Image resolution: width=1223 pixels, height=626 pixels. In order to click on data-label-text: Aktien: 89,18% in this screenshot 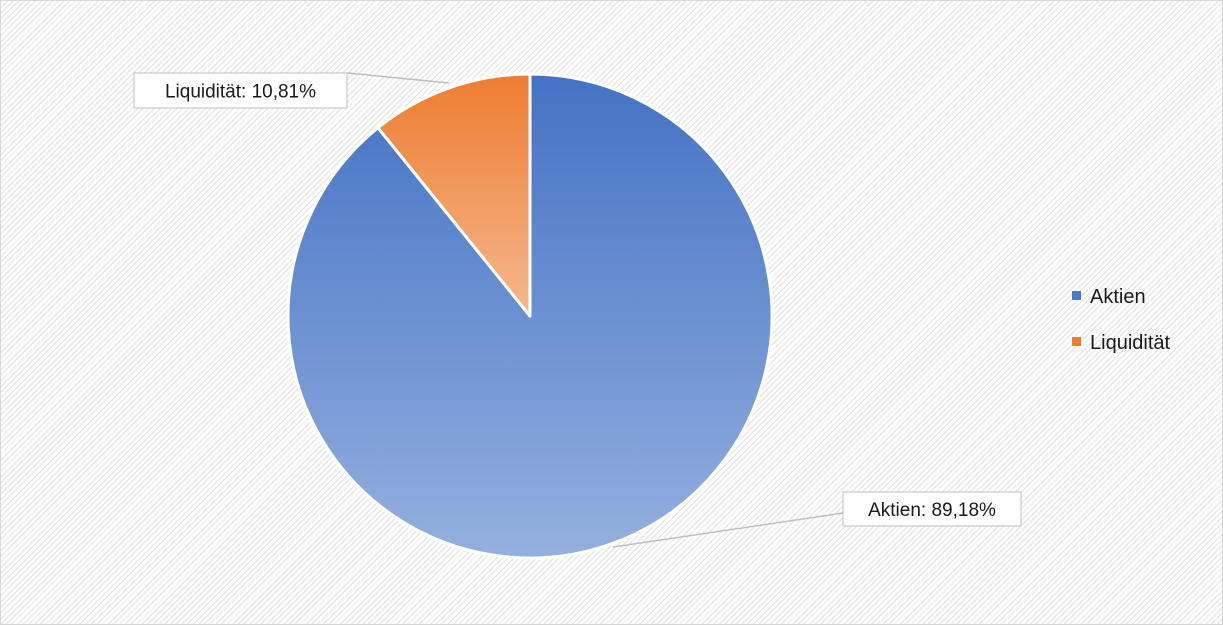, I will do `click(932, 510)`.